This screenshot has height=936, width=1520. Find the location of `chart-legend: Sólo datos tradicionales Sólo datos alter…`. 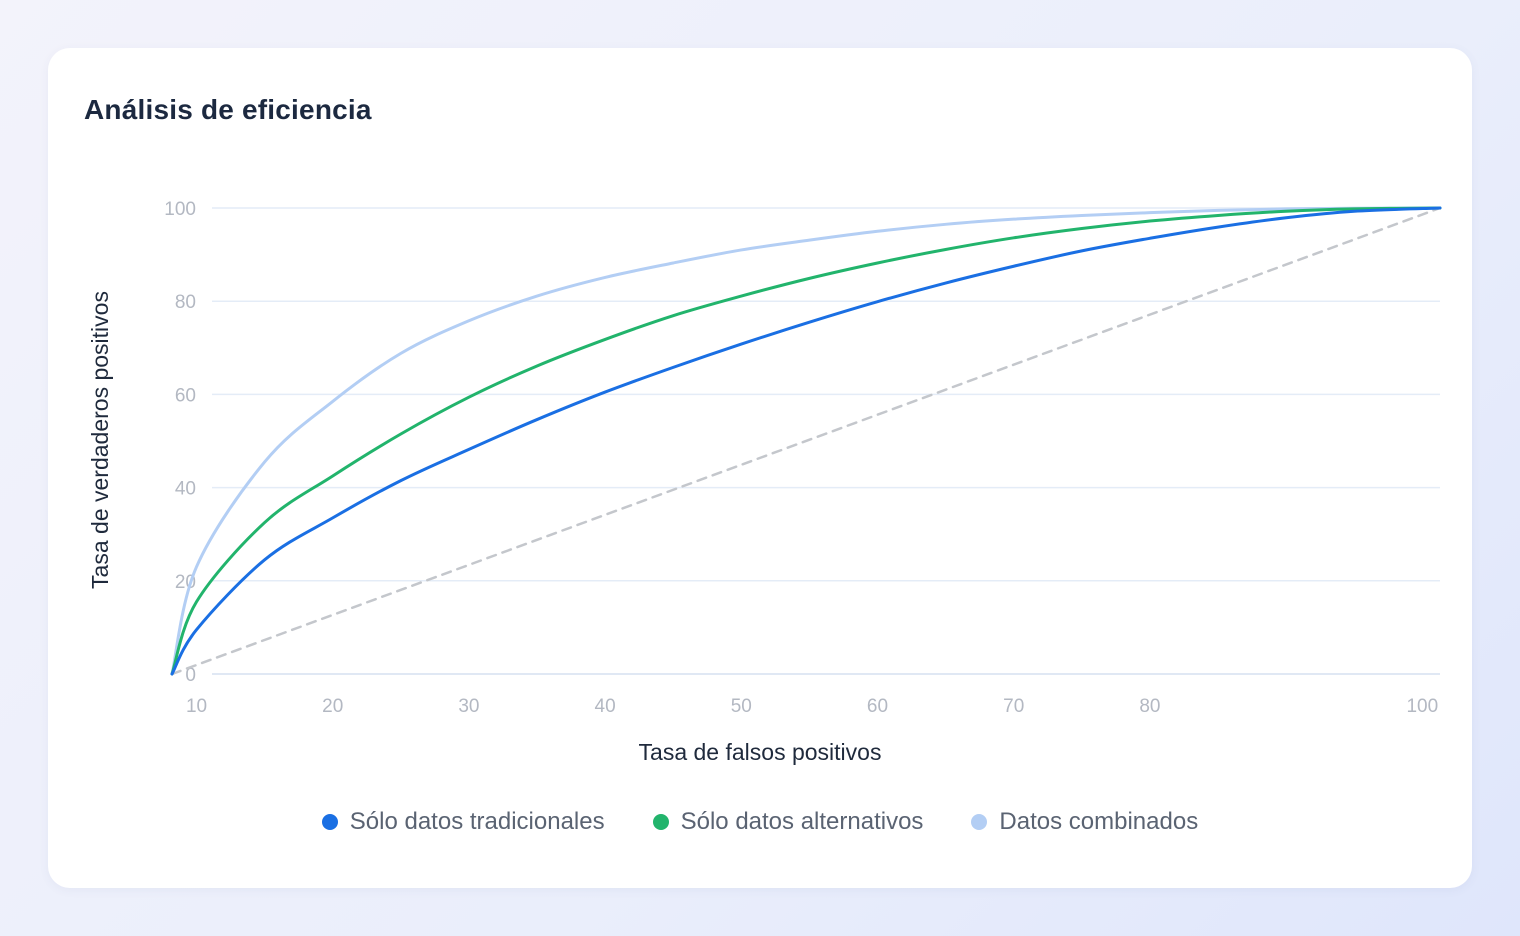

chart-legend: Sólo datos tradicionales Sólo datos alter… is located at coordinates (760, 822).